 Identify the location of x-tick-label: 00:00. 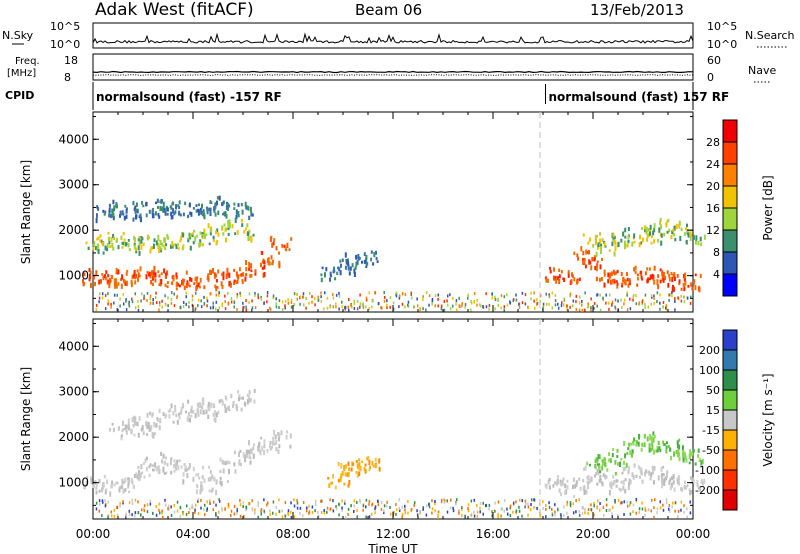
(93, 534).